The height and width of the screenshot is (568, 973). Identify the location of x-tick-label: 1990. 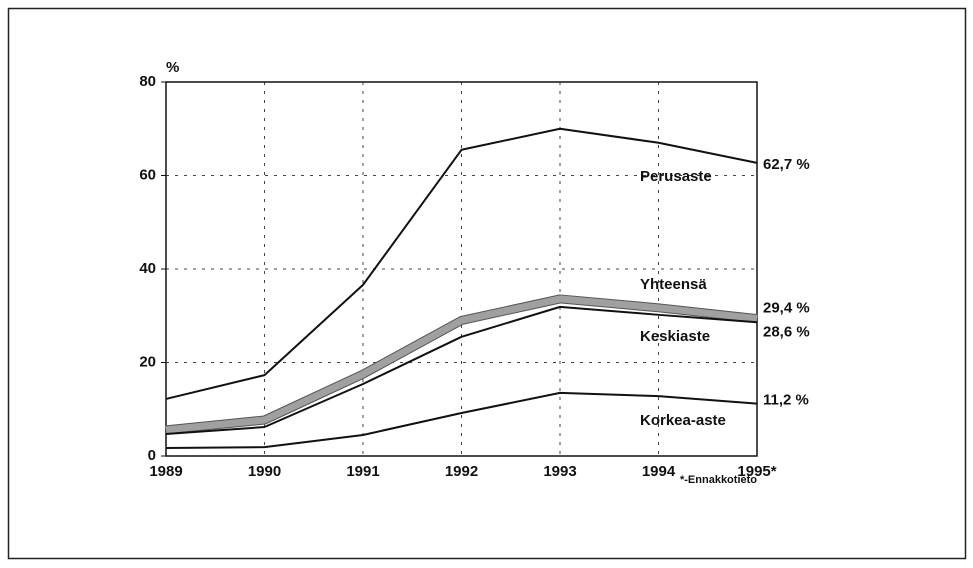
(264, 471).